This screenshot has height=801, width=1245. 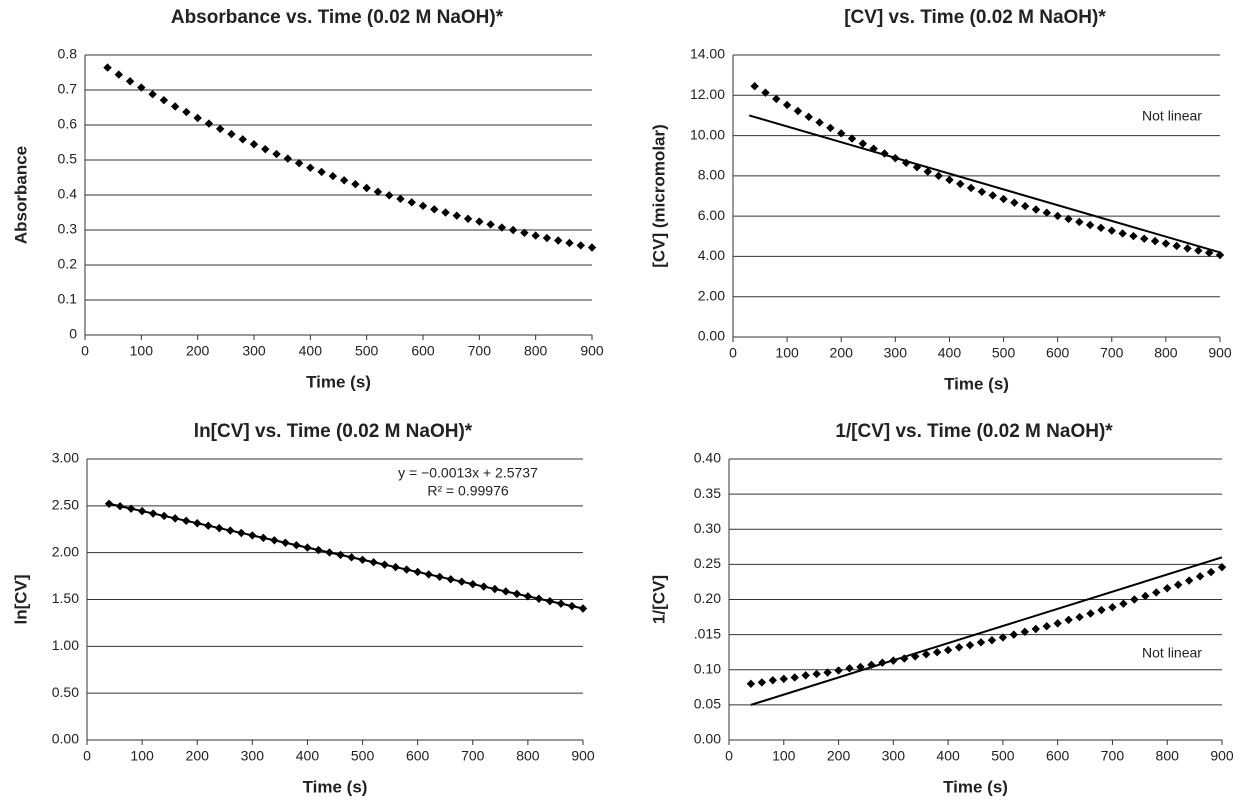 What do you see at coordinates (711, 295) in the screenshot?
I see `y-tick-label: 2.00` at bounding box center [711, 295].